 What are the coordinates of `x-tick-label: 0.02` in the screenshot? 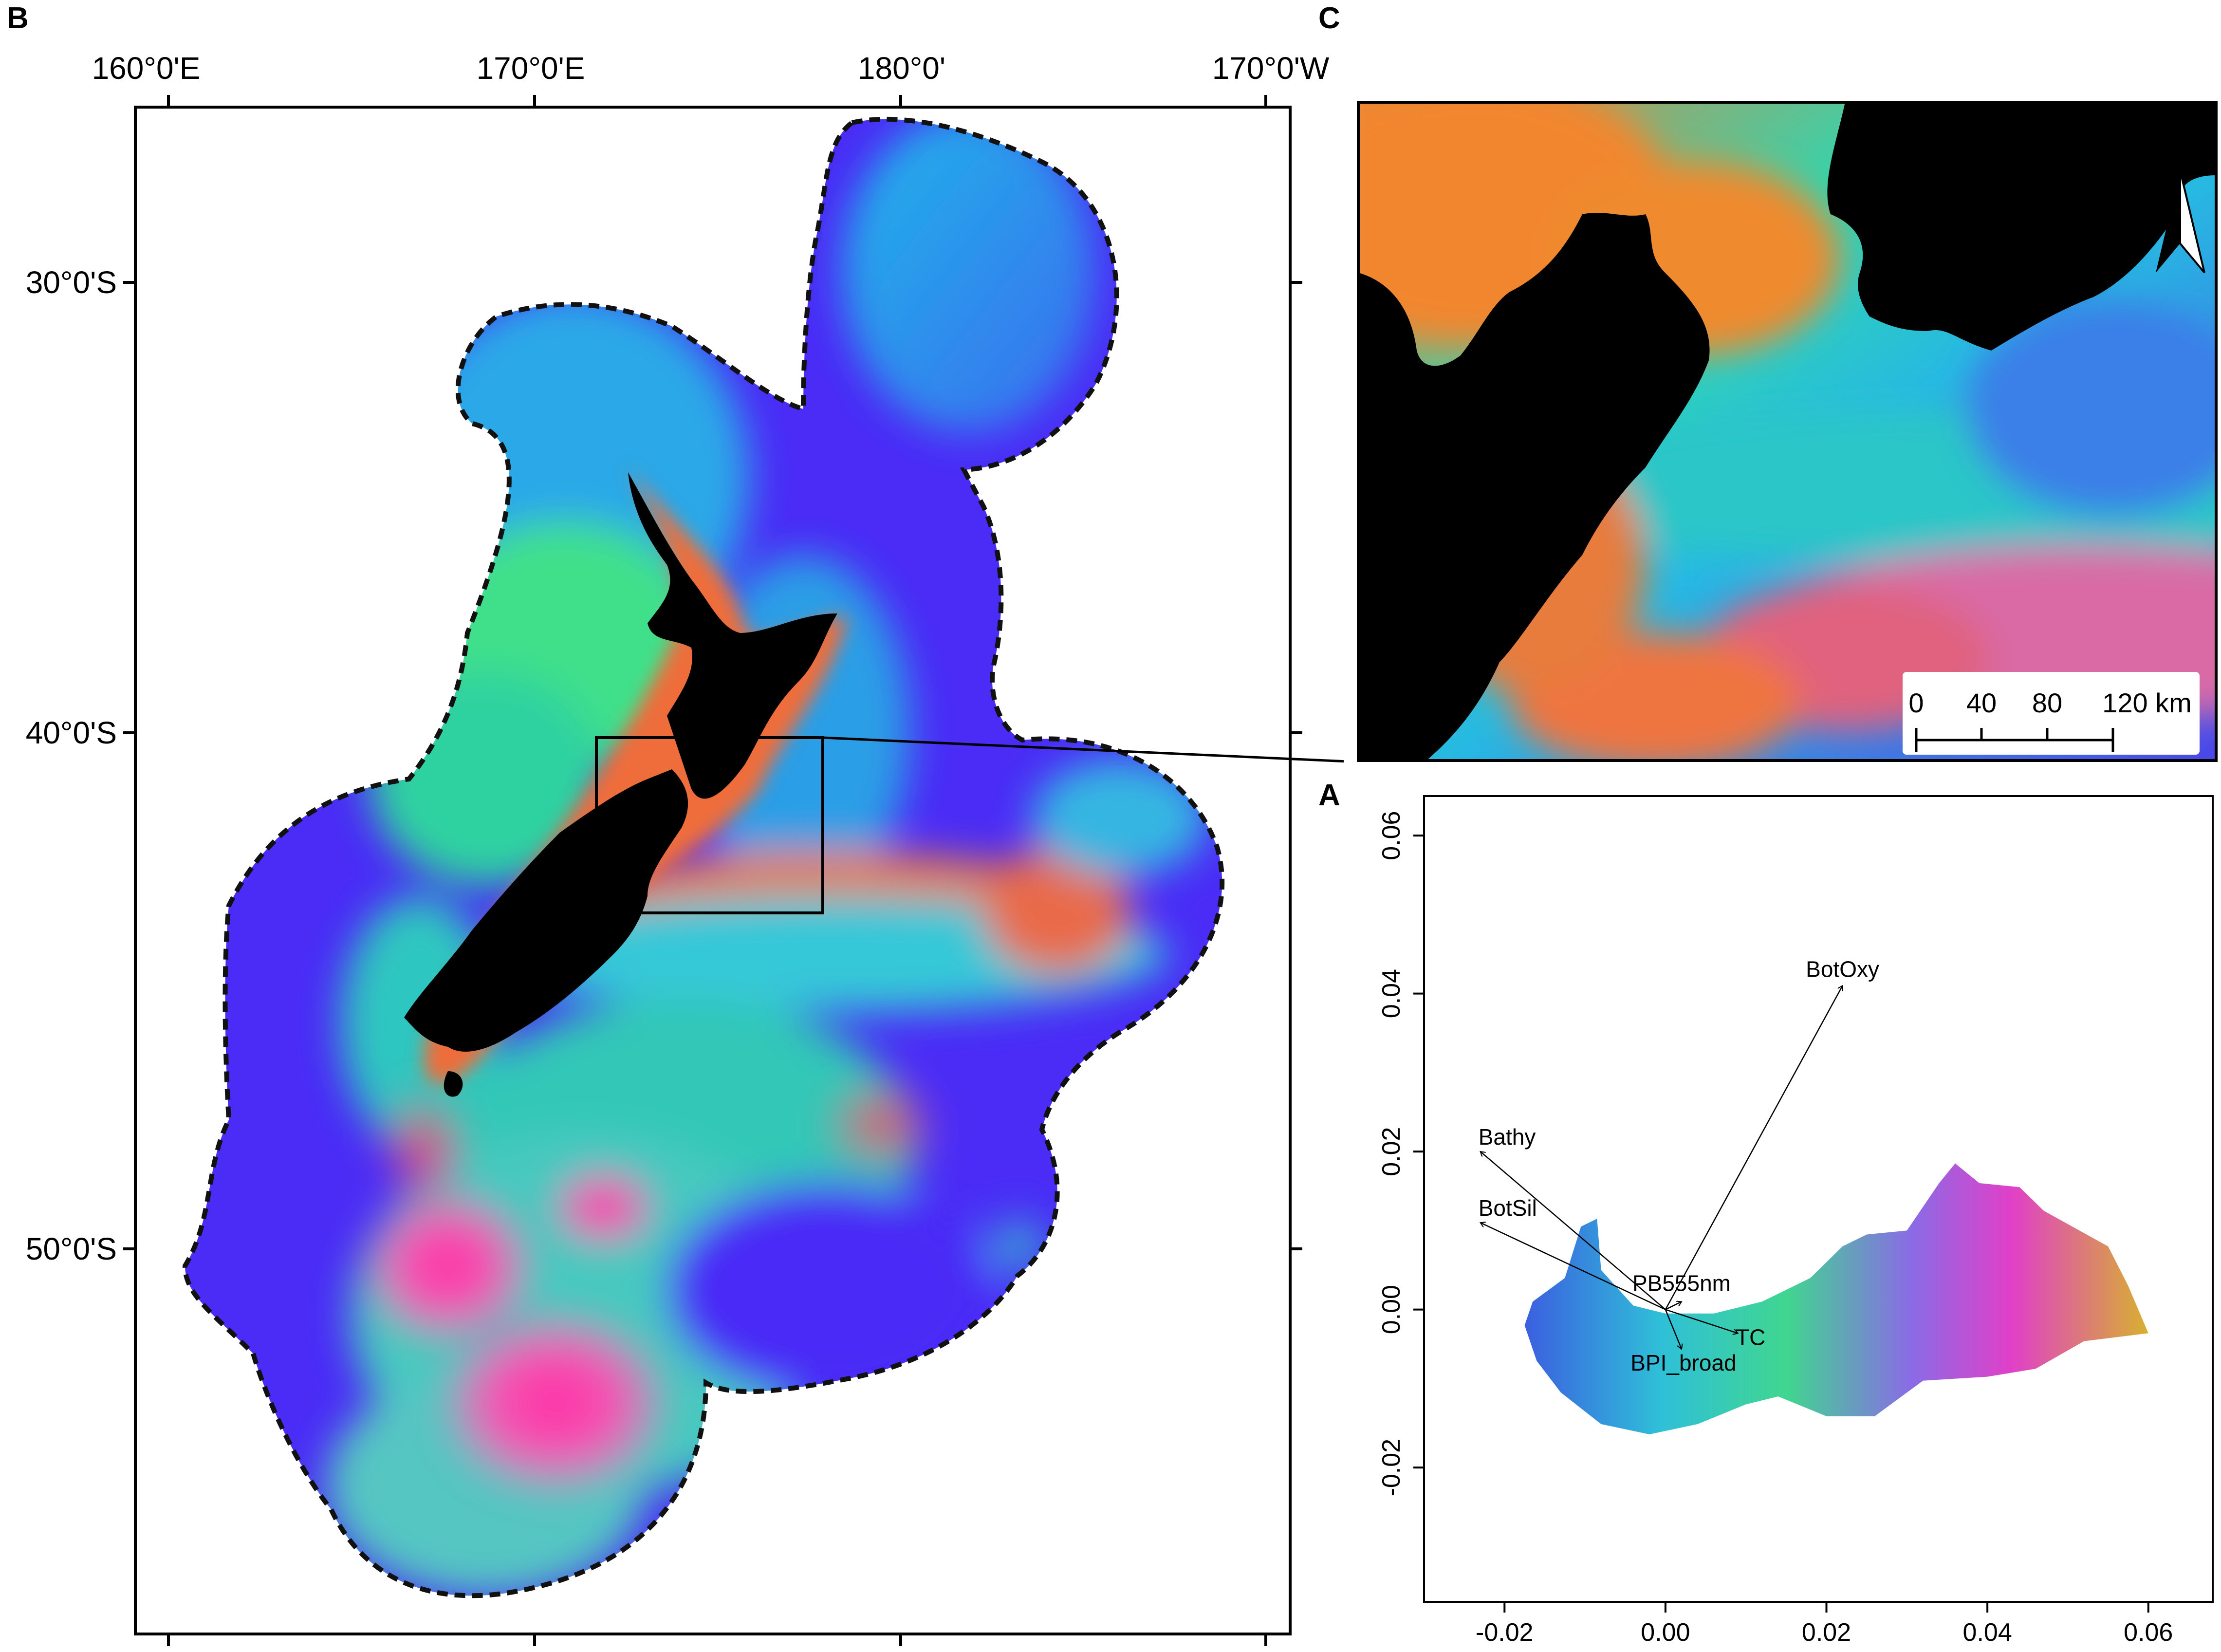 It's located at (1826, 1632).